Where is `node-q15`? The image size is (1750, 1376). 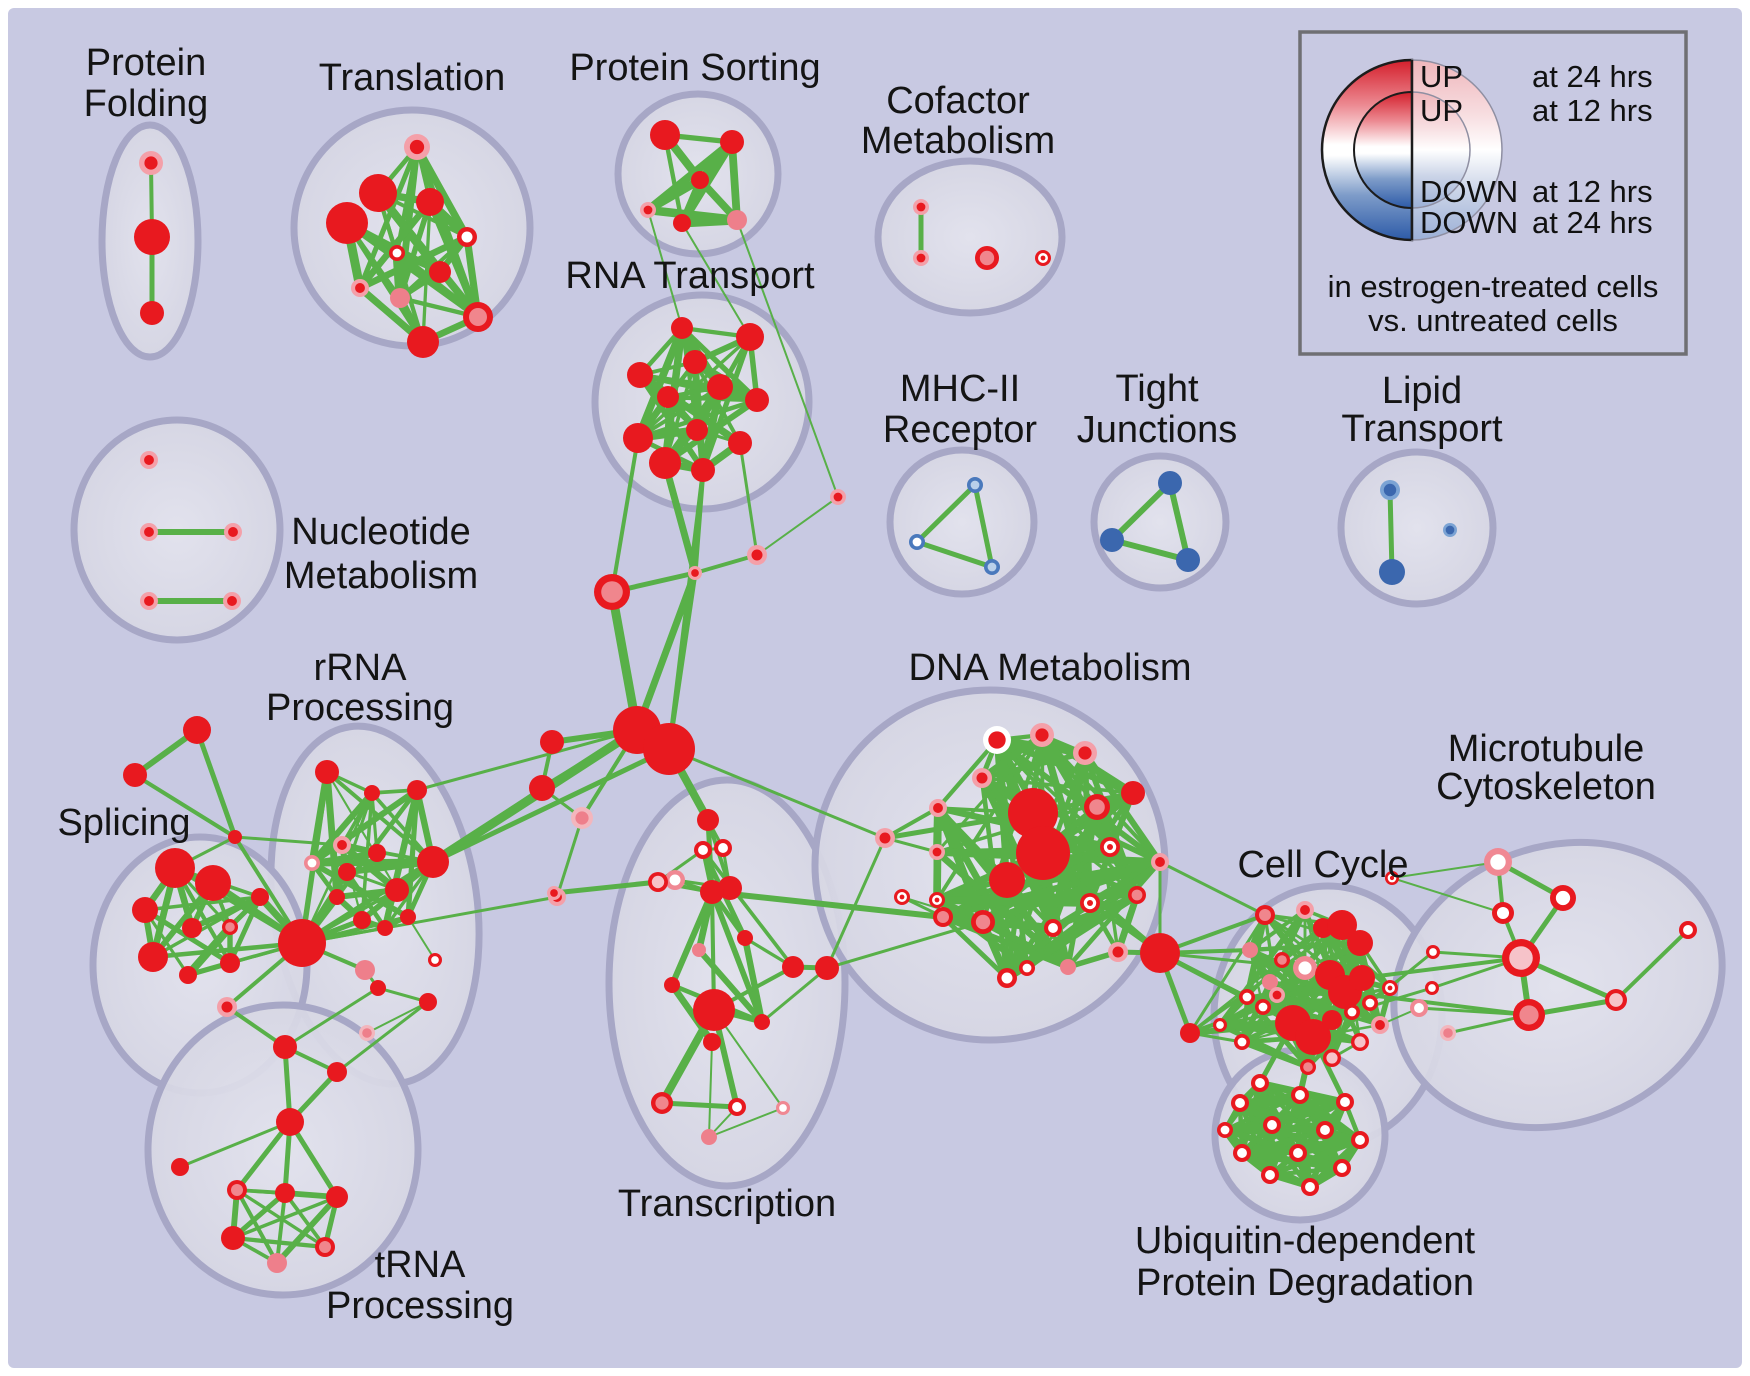
node-q15 is located at coordinates (365, 970).